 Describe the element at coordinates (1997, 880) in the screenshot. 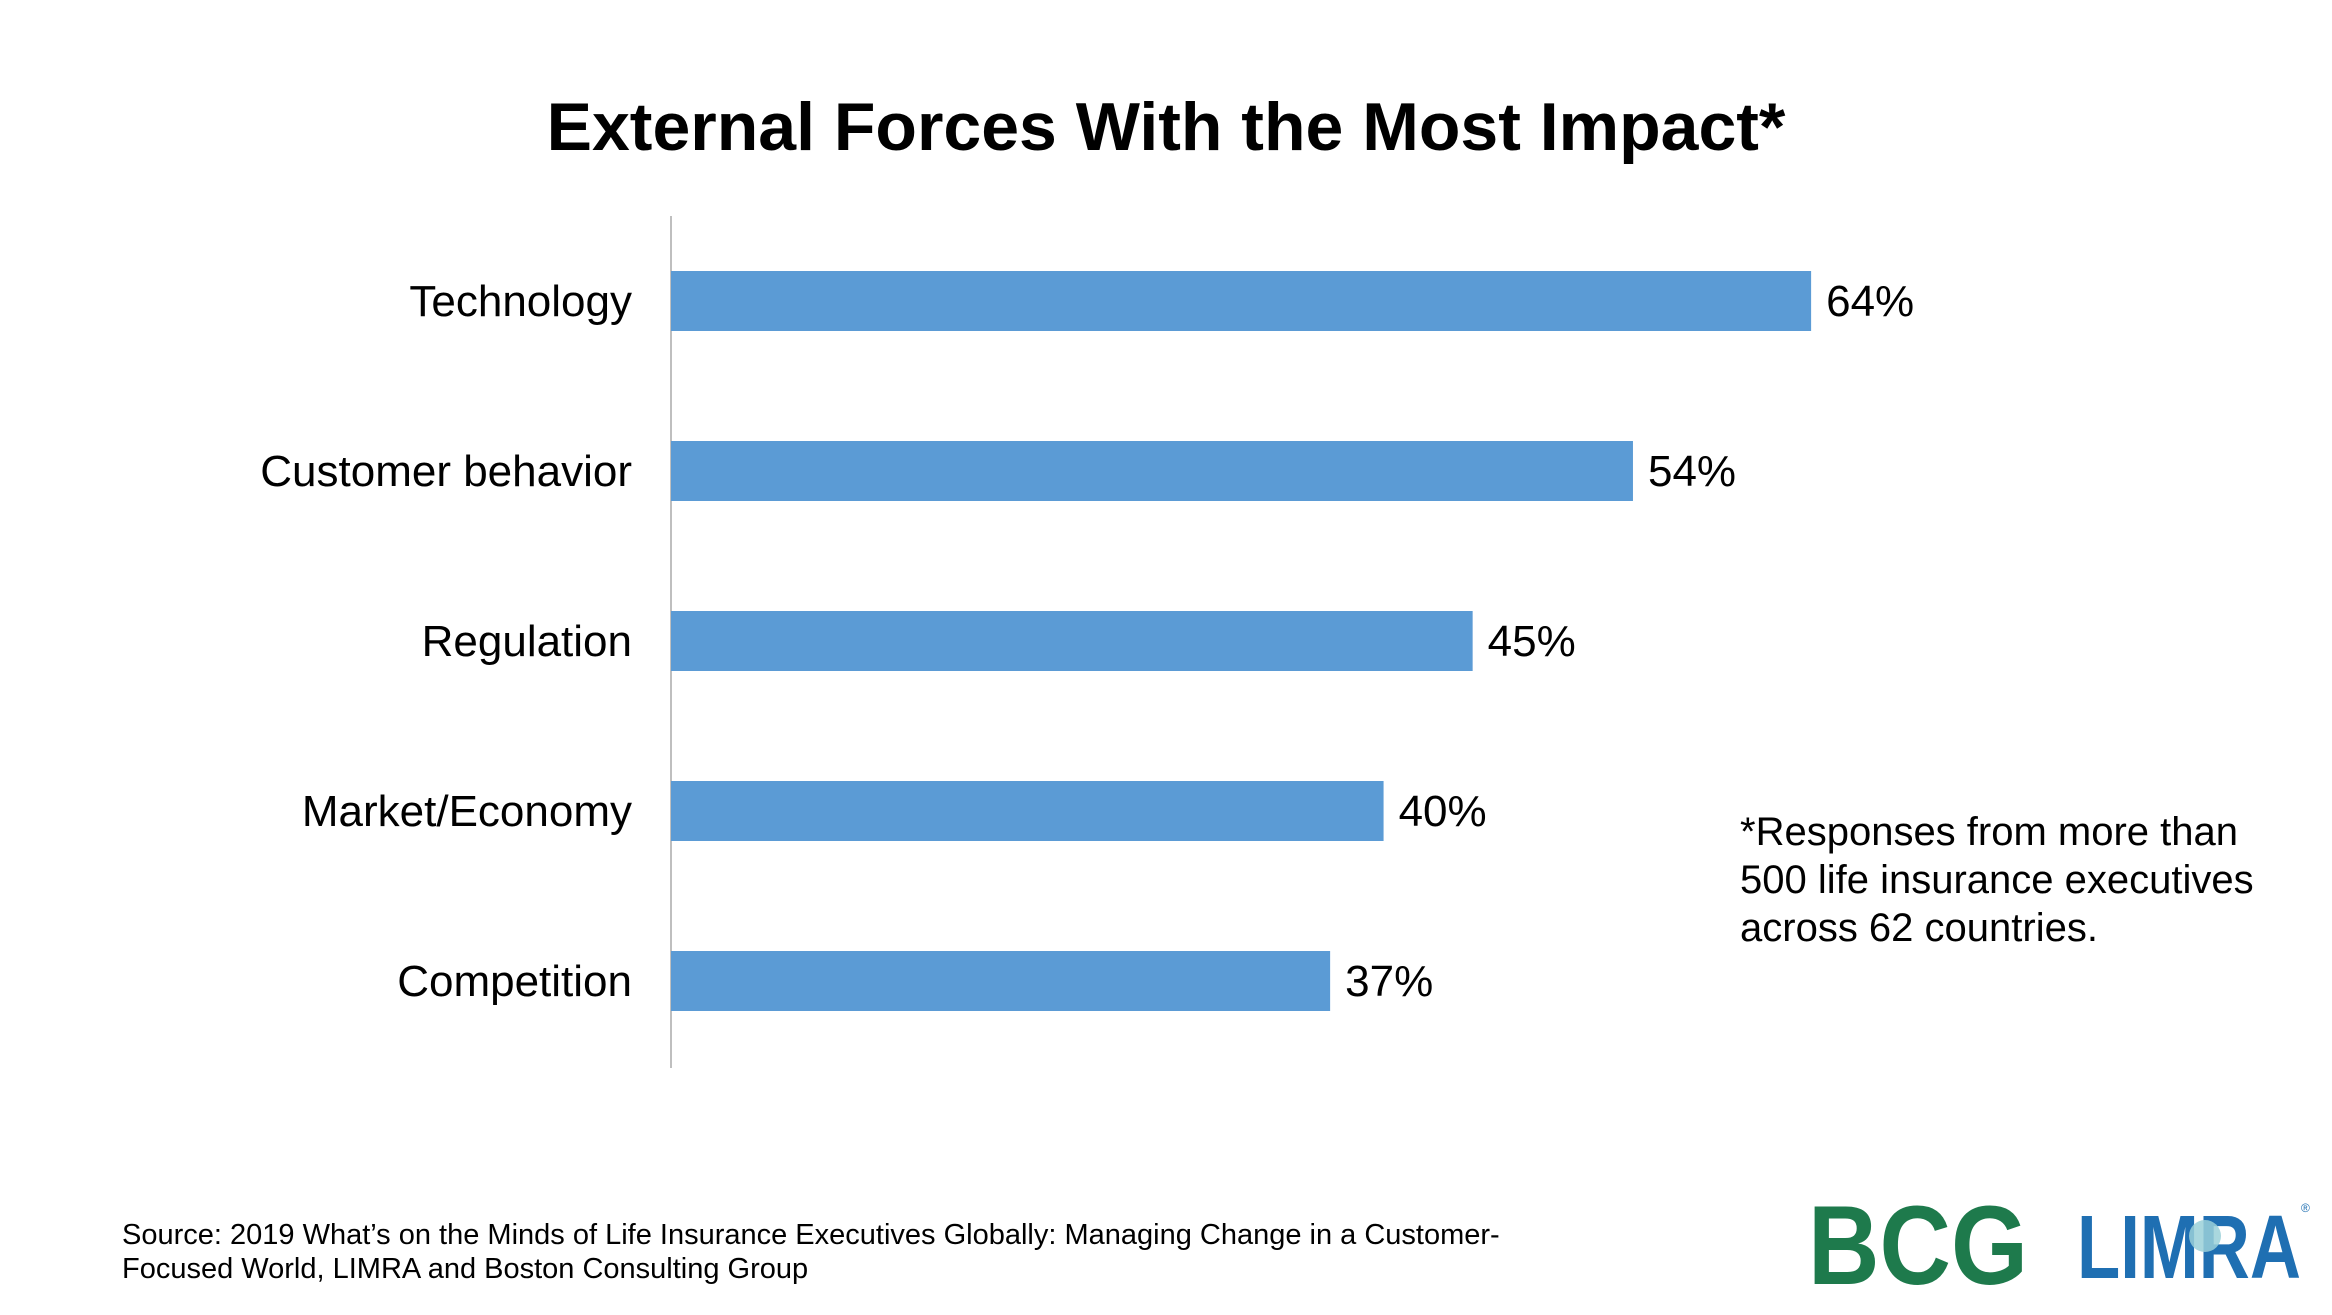

I see `footnote-line-2: 500 life insurance executives` at that location.